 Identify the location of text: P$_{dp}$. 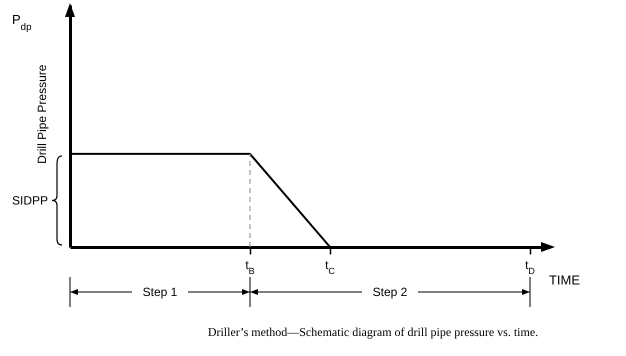
(22, 22).